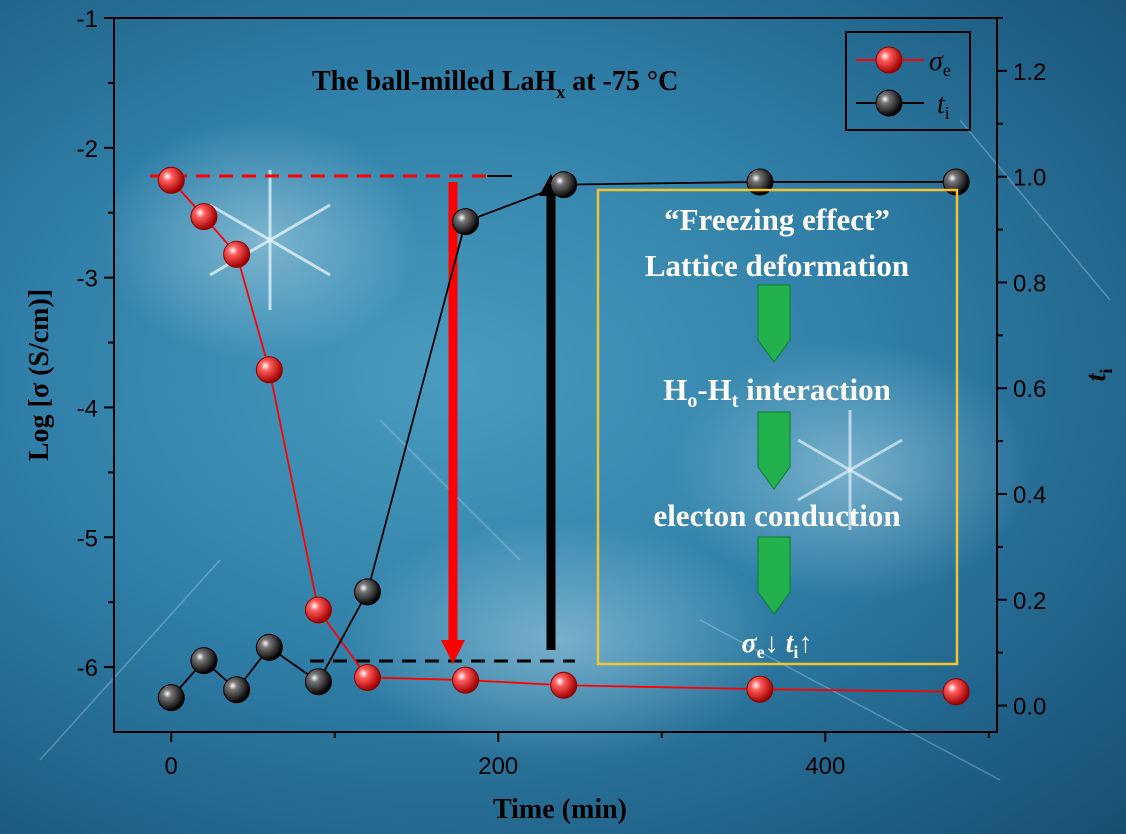  I want to click on svg-text: ti, so click(1098, 375).